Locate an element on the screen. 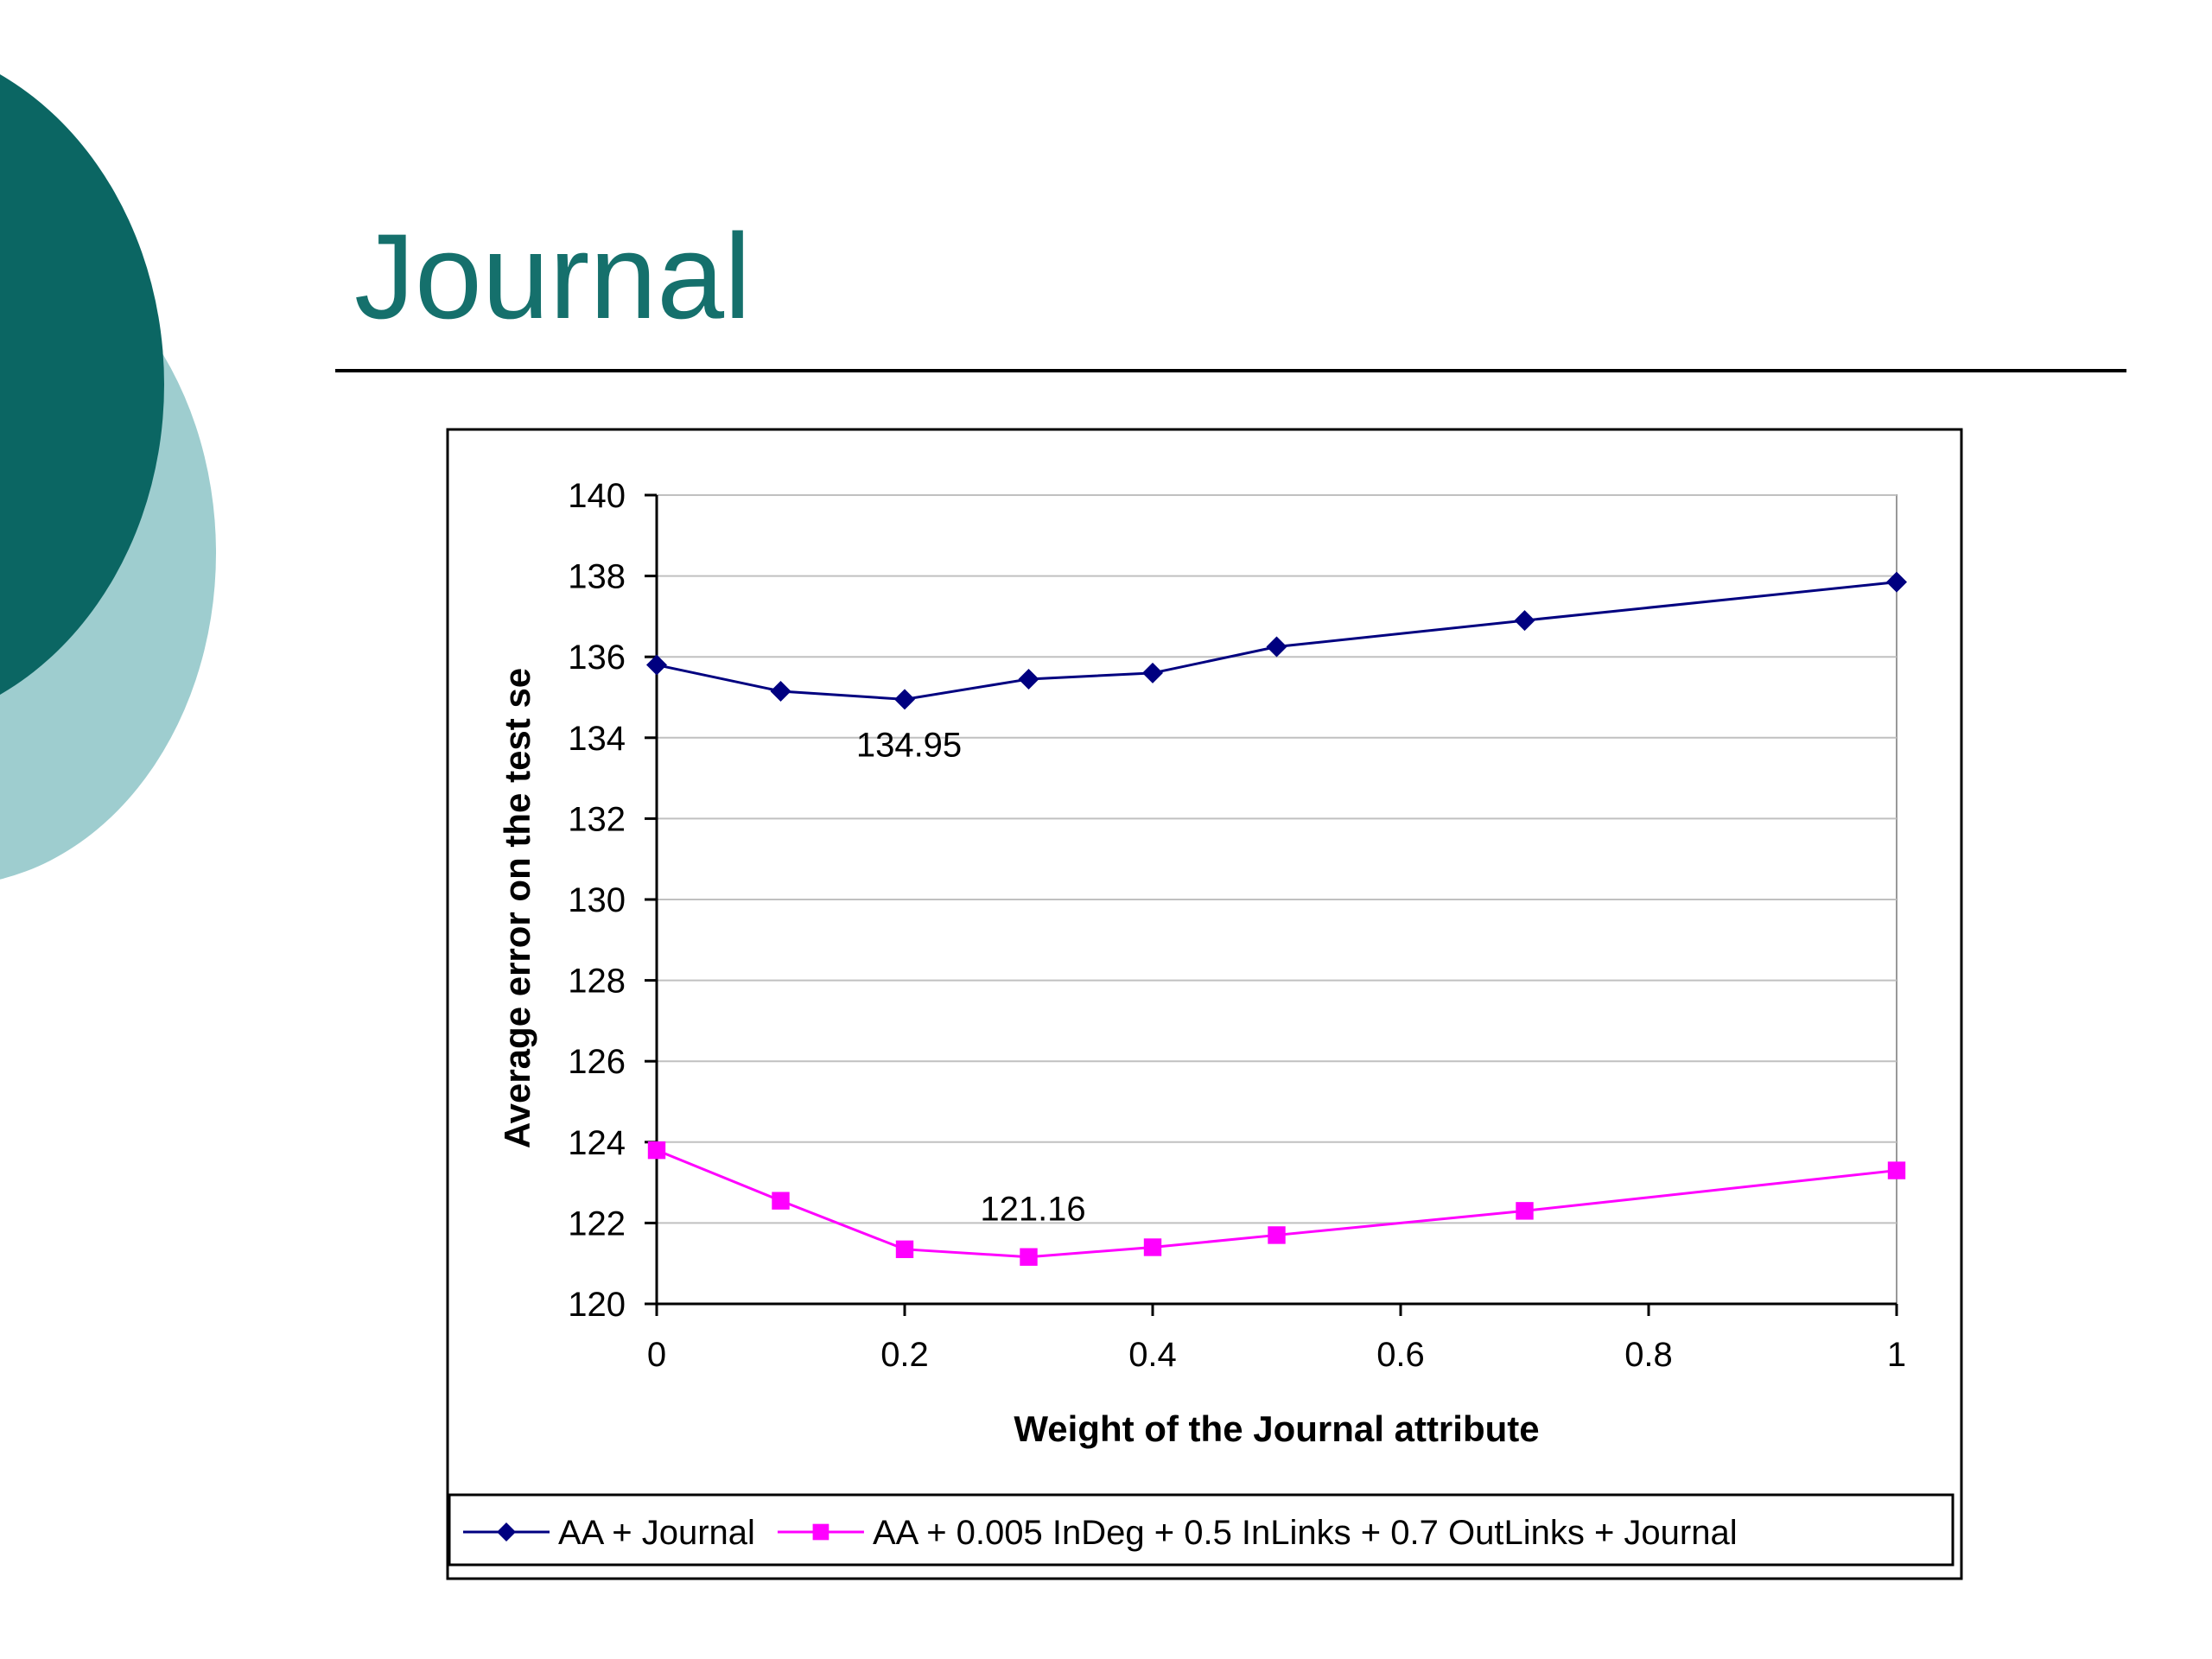 This screenshot has height=1659, width=2212. x-tick-label: 0 is located at coordinates (656, 1355).